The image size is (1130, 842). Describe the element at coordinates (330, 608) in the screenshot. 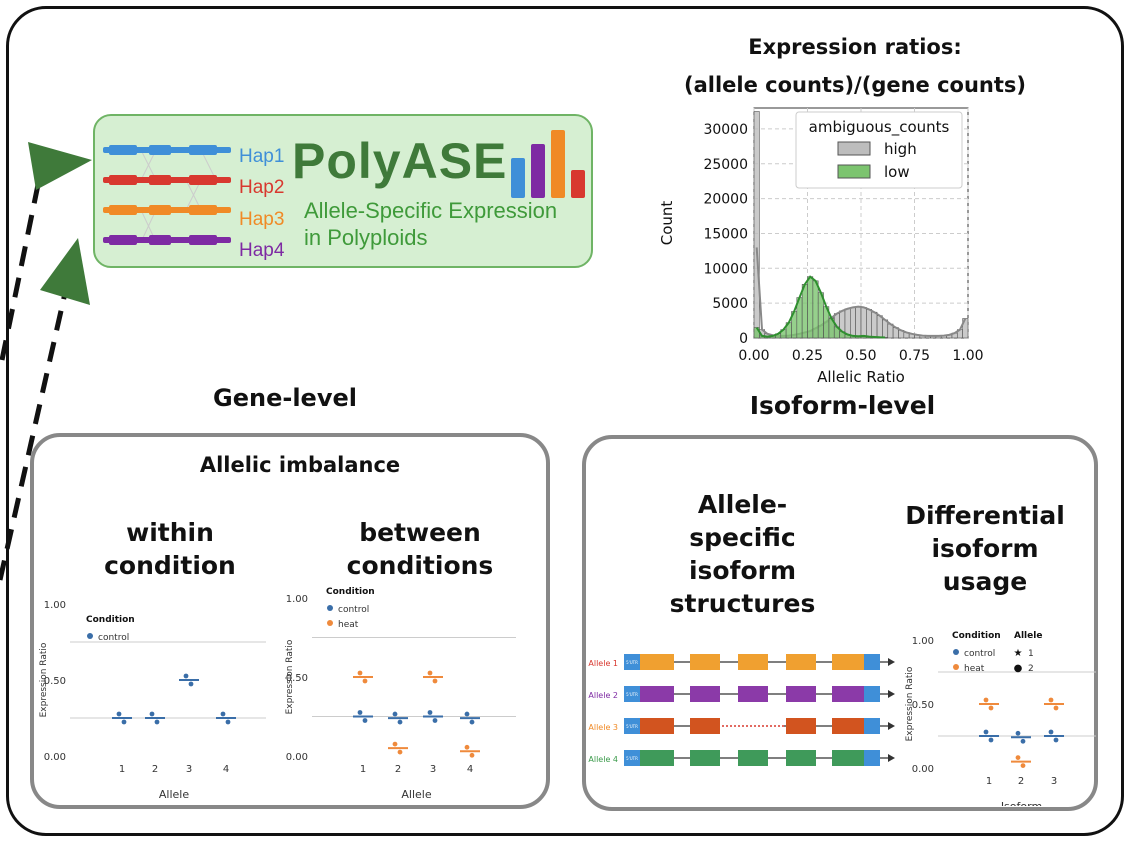

I see `legend-dot-control` at that location.